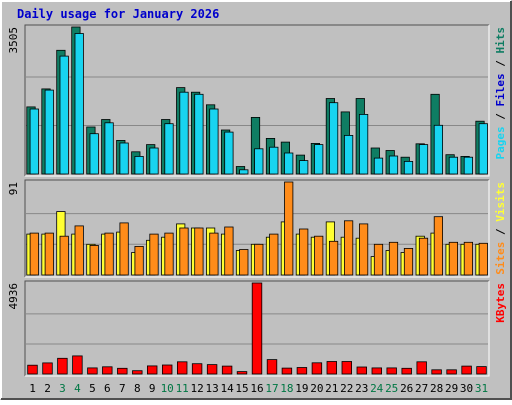 The height and width of the screenshot is (405, 512). What do you see at coordinates (241, 388) in the screenshot?
I see `x-tick-label-day-15: 15` at bounding box center [241, 388].